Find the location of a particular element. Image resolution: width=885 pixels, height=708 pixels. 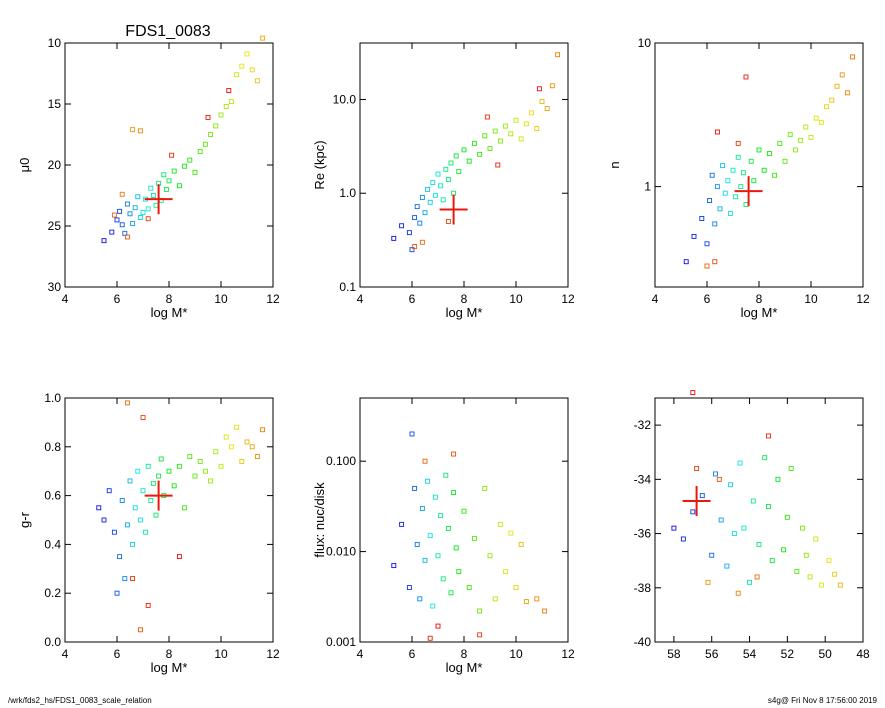

y-tick-label: -36 is located at coordinates (643, 534).